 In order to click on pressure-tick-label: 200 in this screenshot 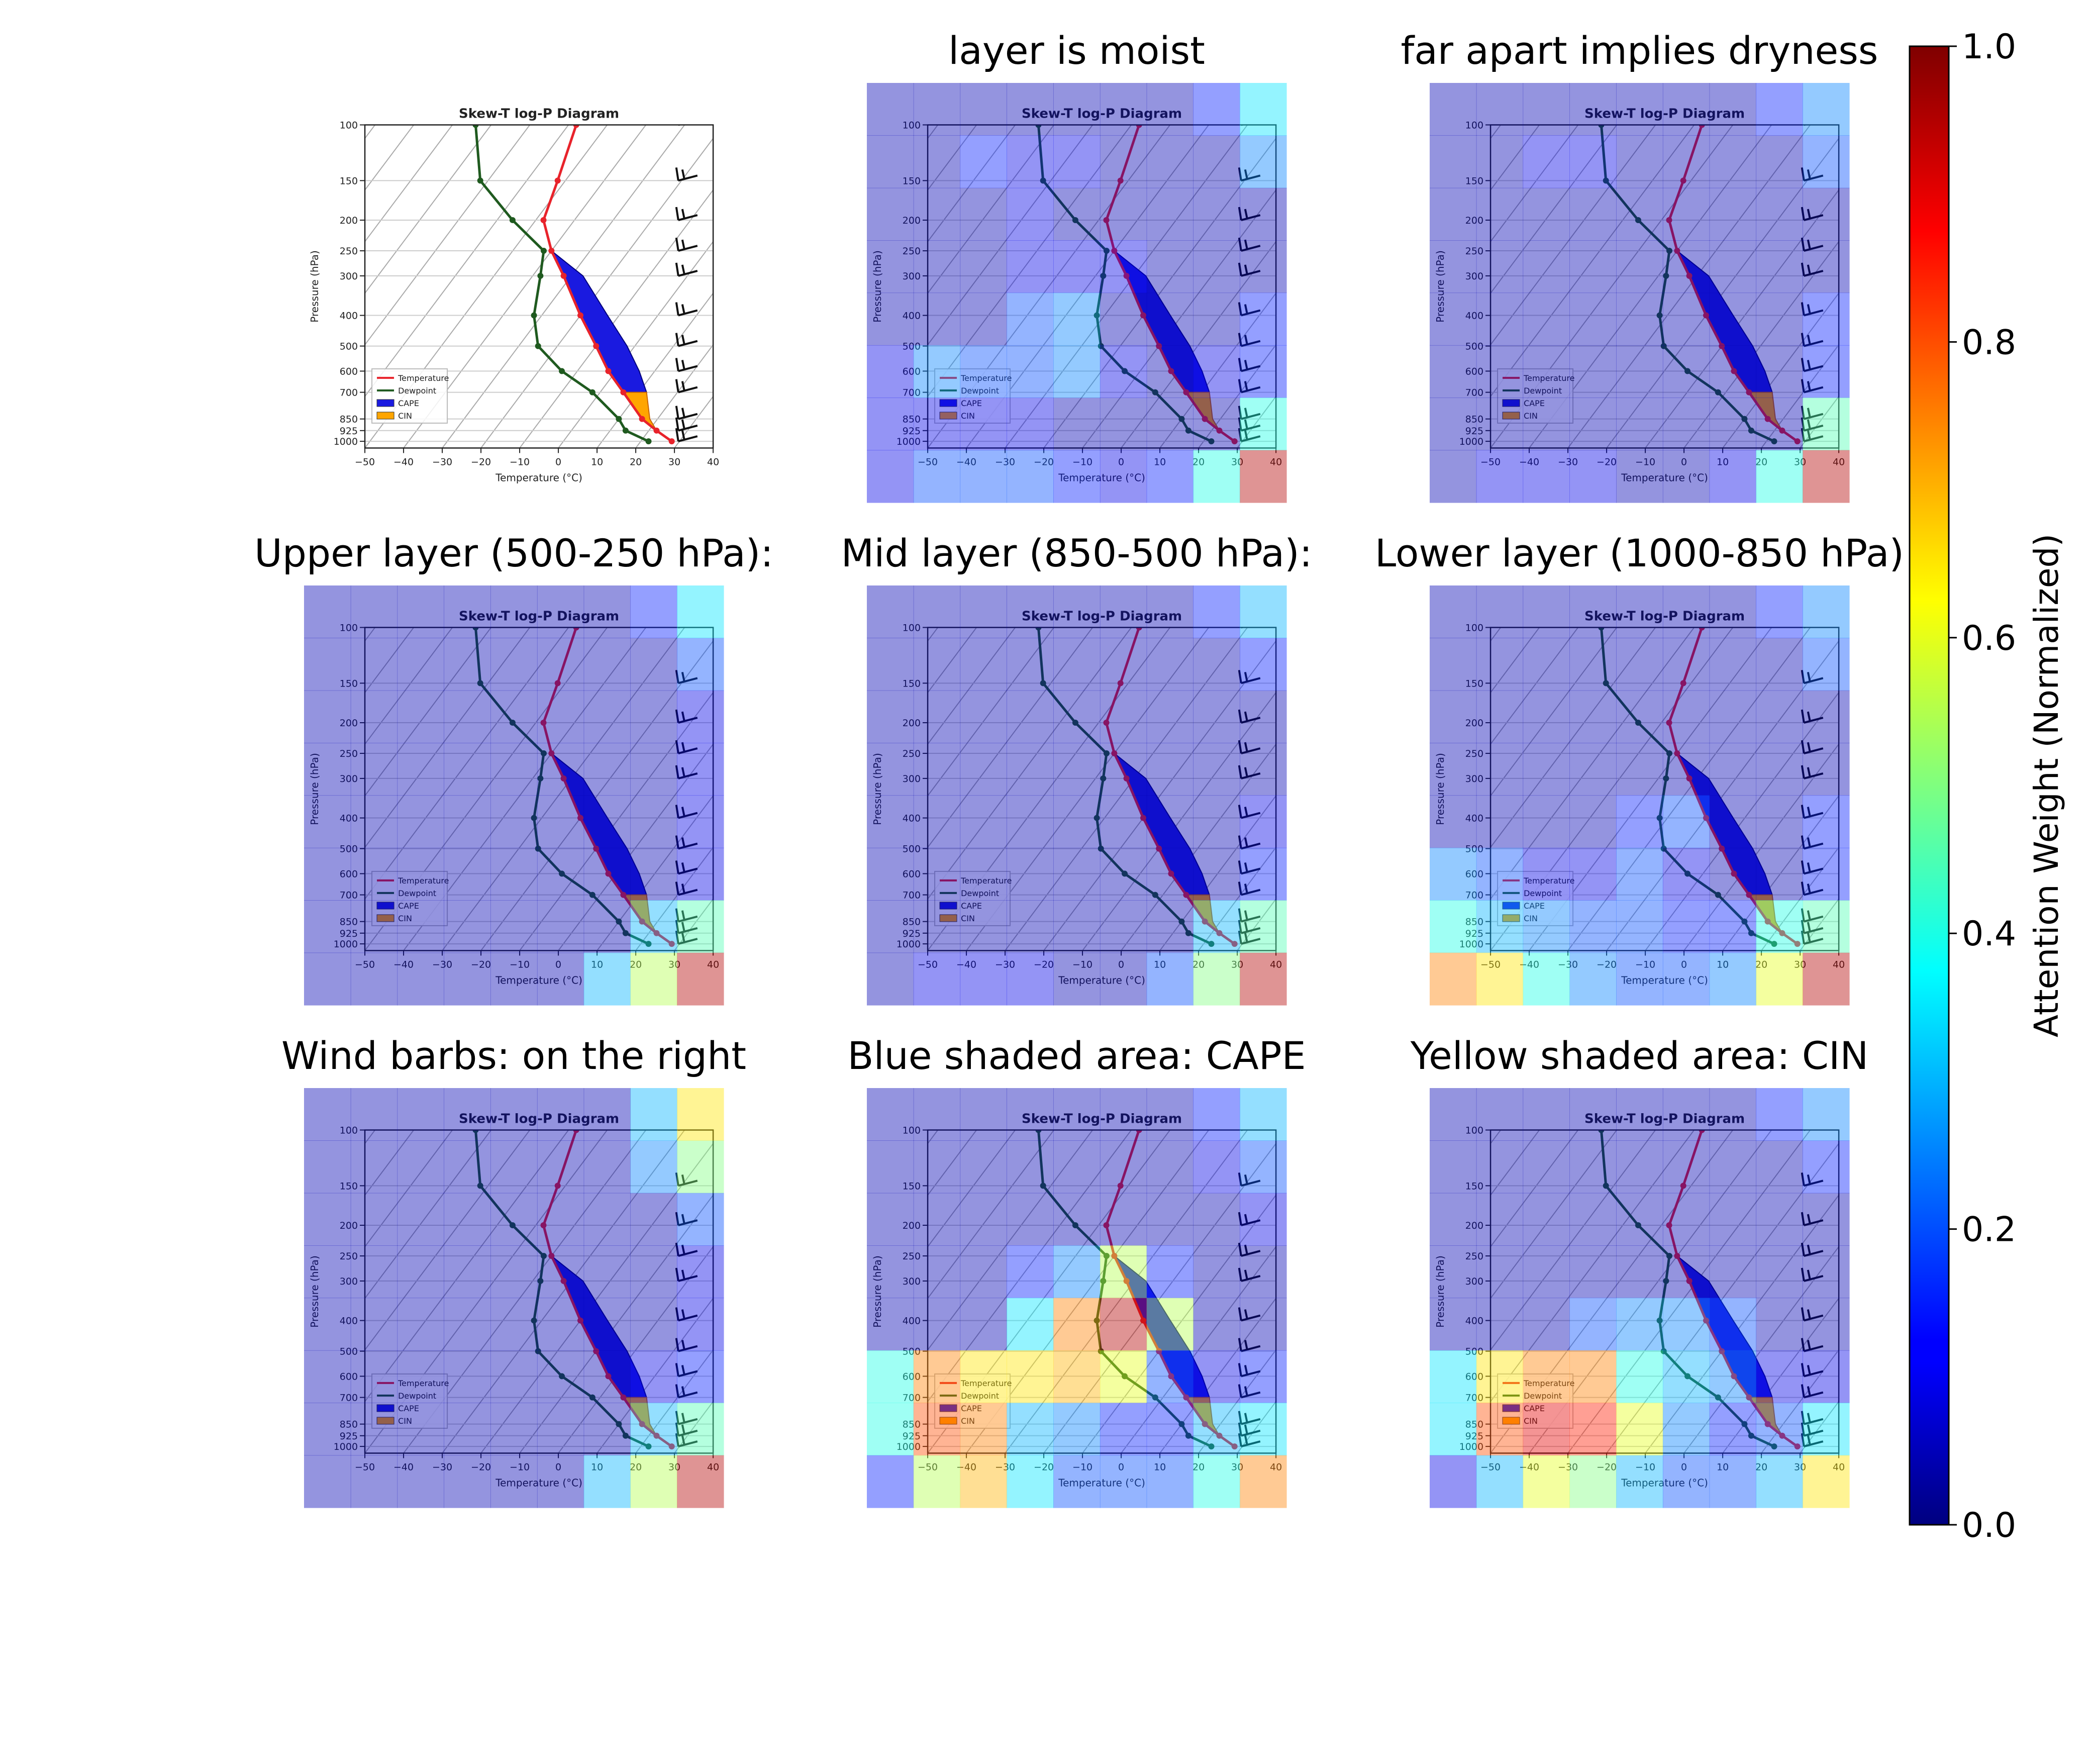, I will do `click(912, 724)`.